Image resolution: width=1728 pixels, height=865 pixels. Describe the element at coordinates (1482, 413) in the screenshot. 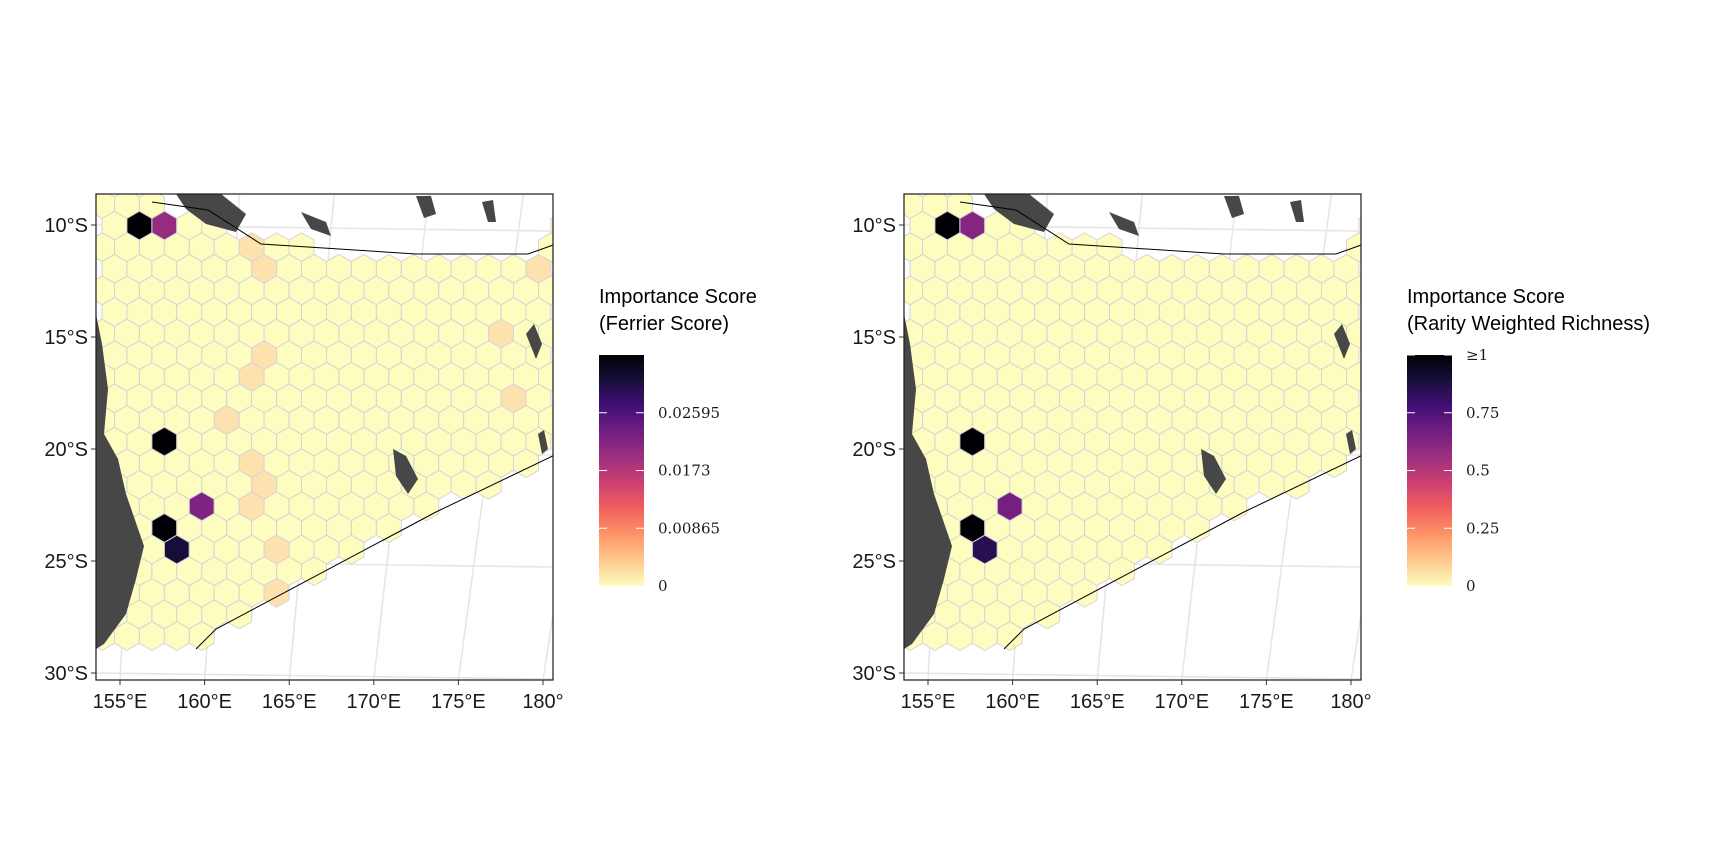

I see `legend-tick-label: 0.75` at that location.